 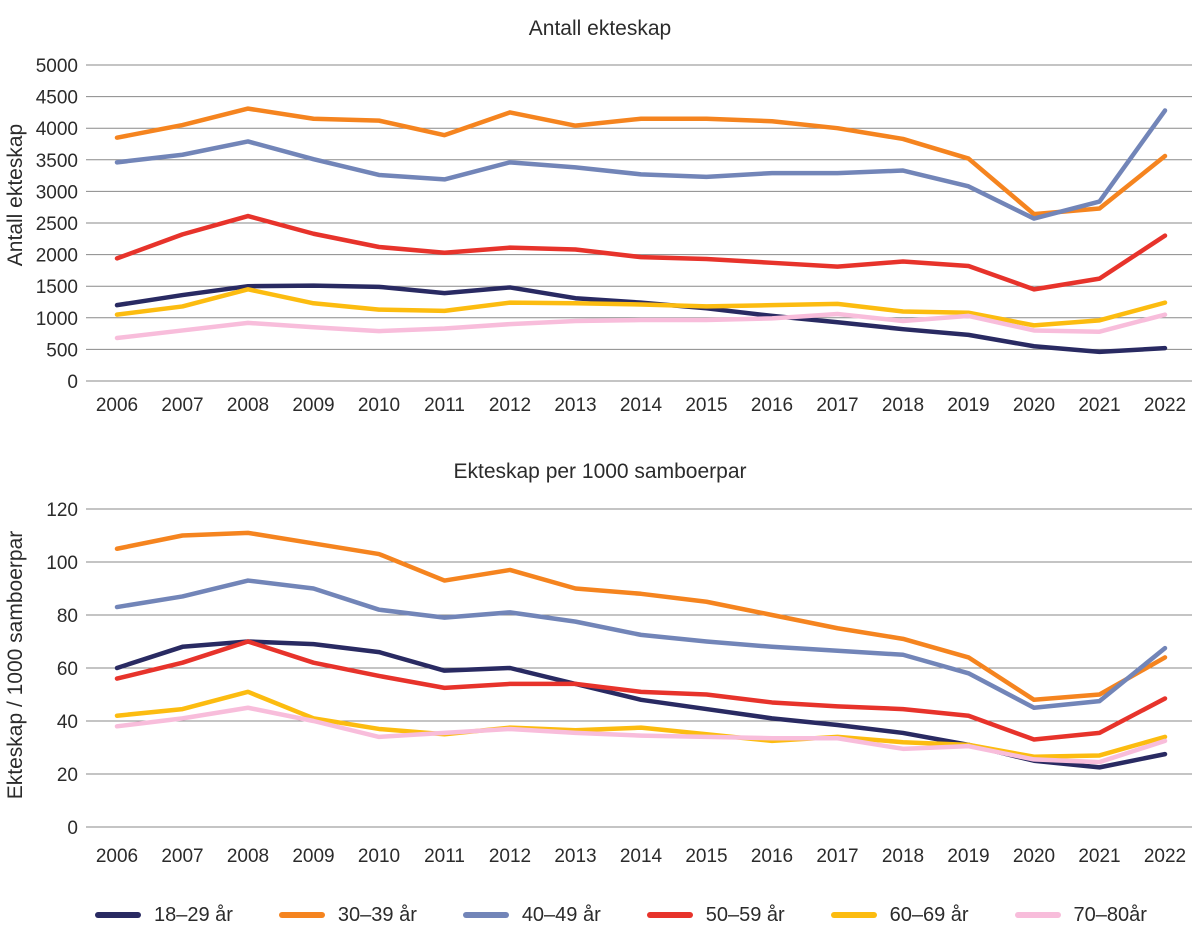 What do you see at coordinates (57, 66) in the screenshot?
I see `y-tick-label: 5000` at bounding box center [57, 66].